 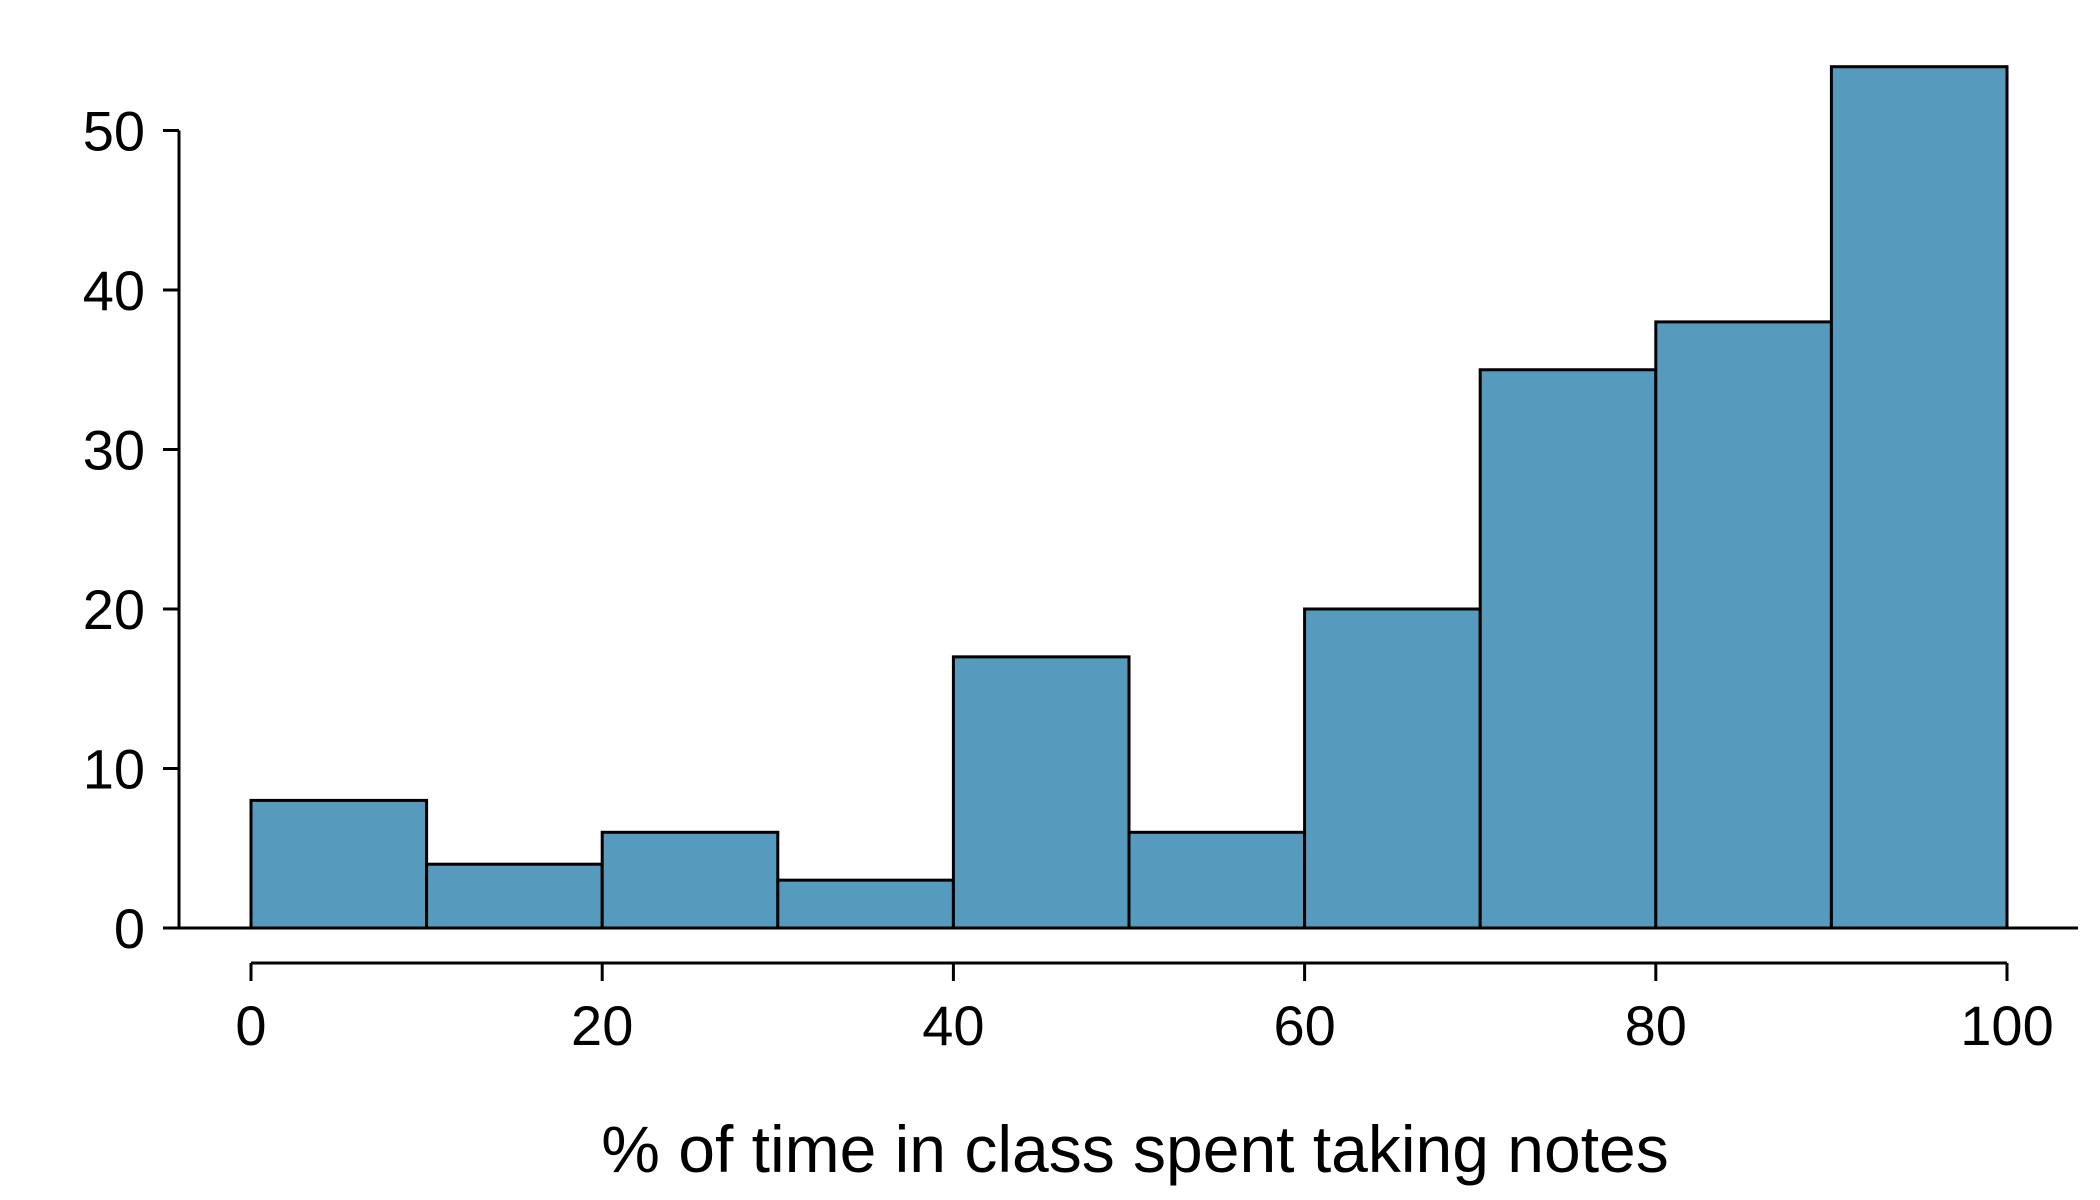 What do you see at coordinates (114, 131) in the screenshot?
I see `y-tick-label: 50` at bounding box center [114, 131].